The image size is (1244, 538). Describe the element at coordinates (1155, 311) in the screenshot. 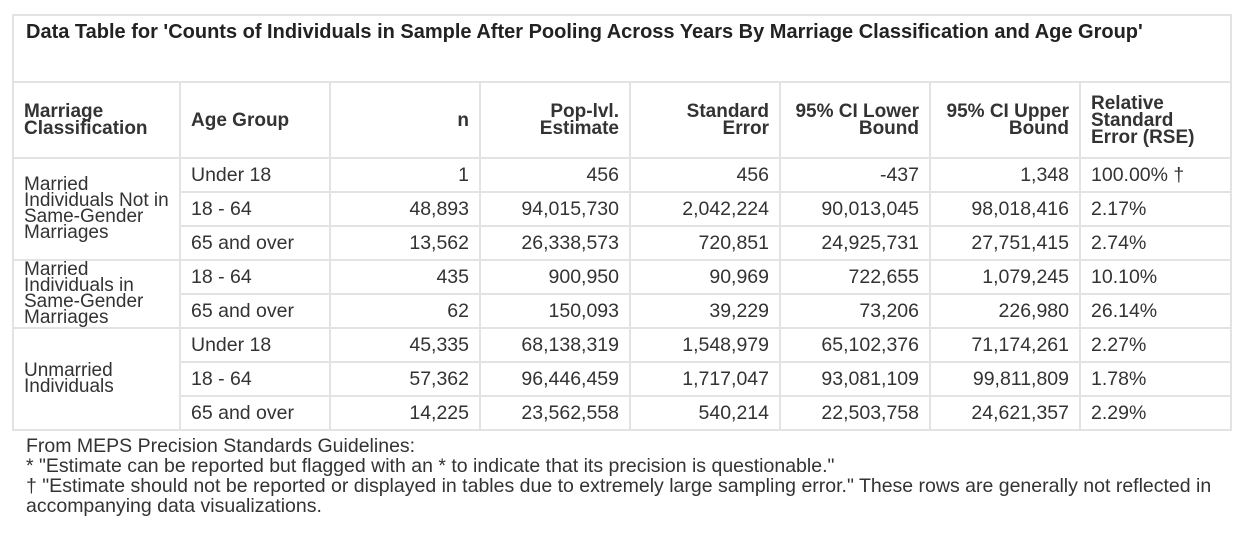

I see `cell-rse: 26.14%` at that location.